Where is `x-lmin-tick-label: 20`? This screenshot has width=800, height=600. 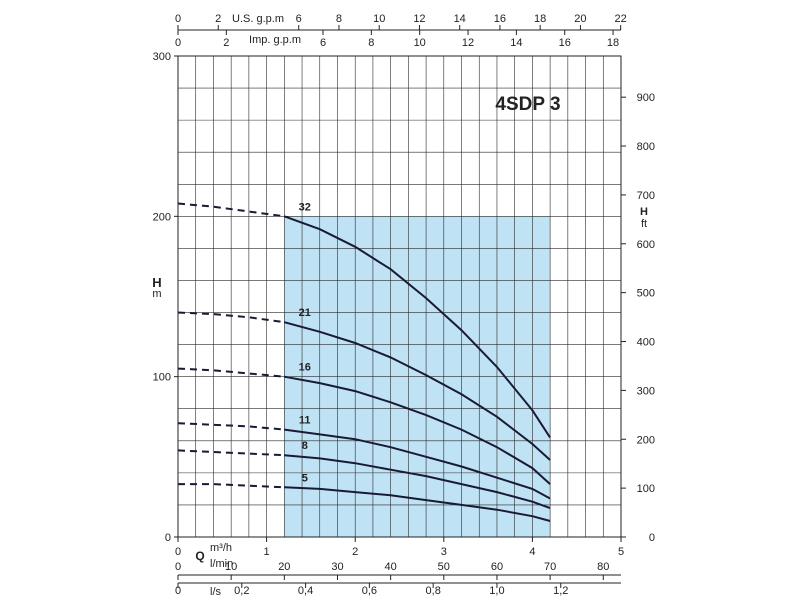
x-lmin-tick-label: 20 is located at coordinates (284, 567).